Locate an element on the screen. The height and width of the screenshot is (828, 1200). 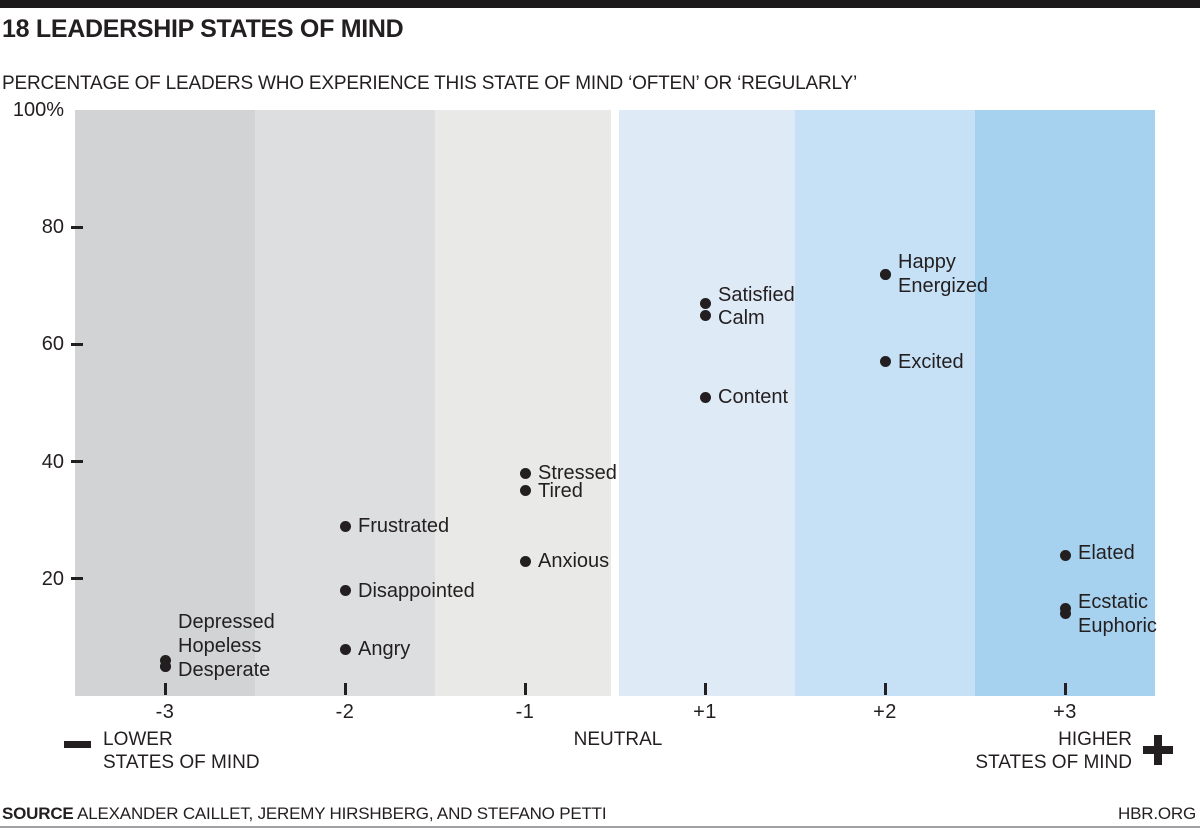
point-label-angry: Angry is located at coordinates (384, 649).